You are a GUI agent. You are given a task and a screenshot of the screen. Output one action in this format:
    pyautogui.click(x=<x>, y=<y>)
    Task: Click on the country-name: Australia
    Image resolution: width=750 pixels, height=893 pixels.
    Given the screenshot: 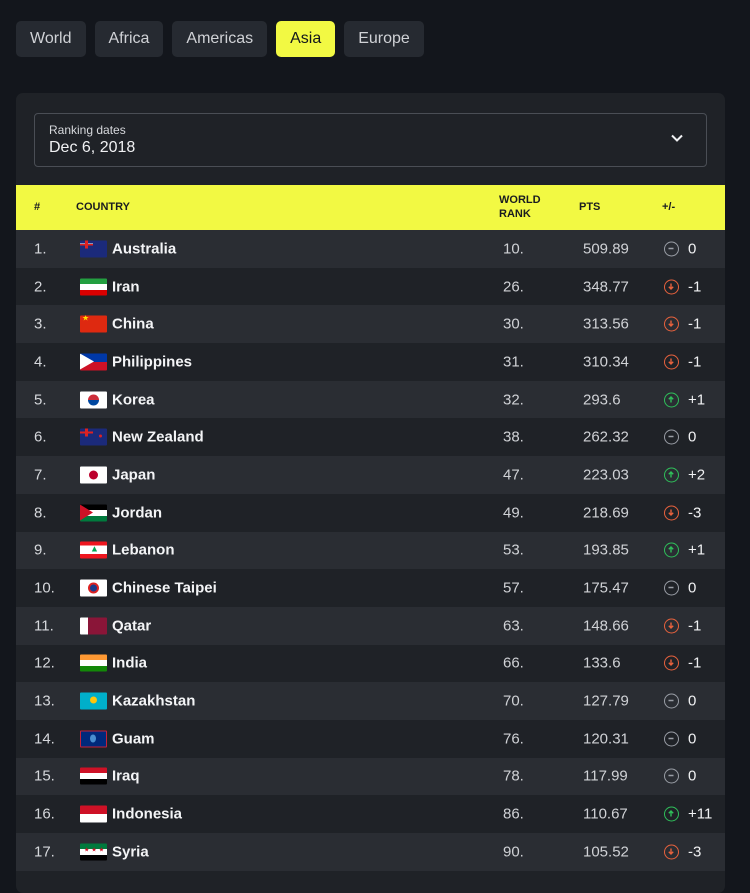 What is the action you would take?
    pyautogui.click(x=144, y=249)
    